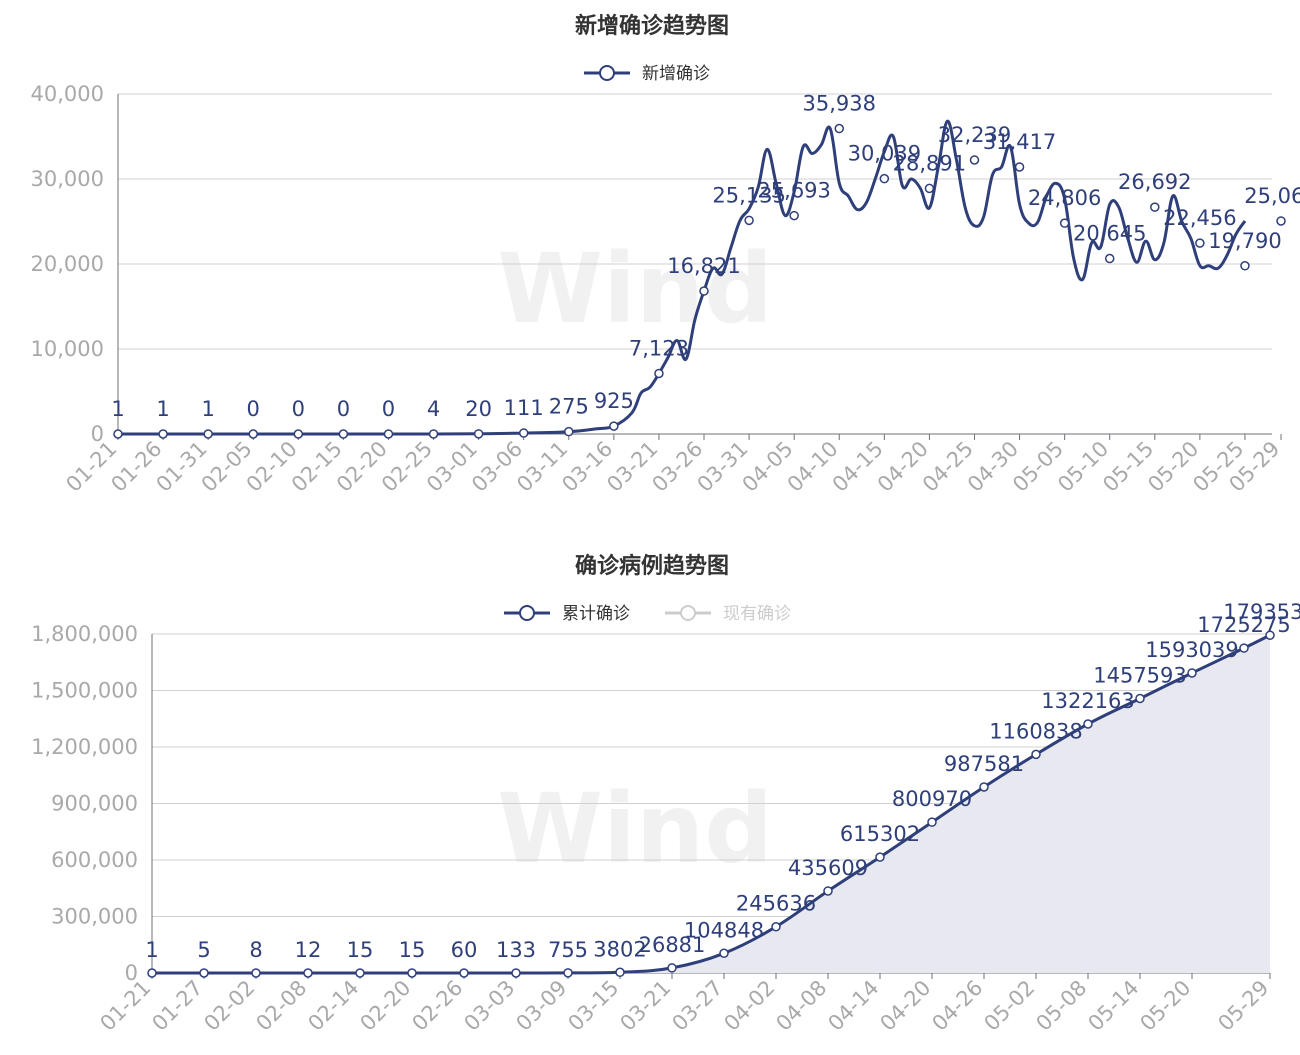 The height and width of the screenshot is (1055, 1300). I want to click on data-label: 20, so click(478, 409).